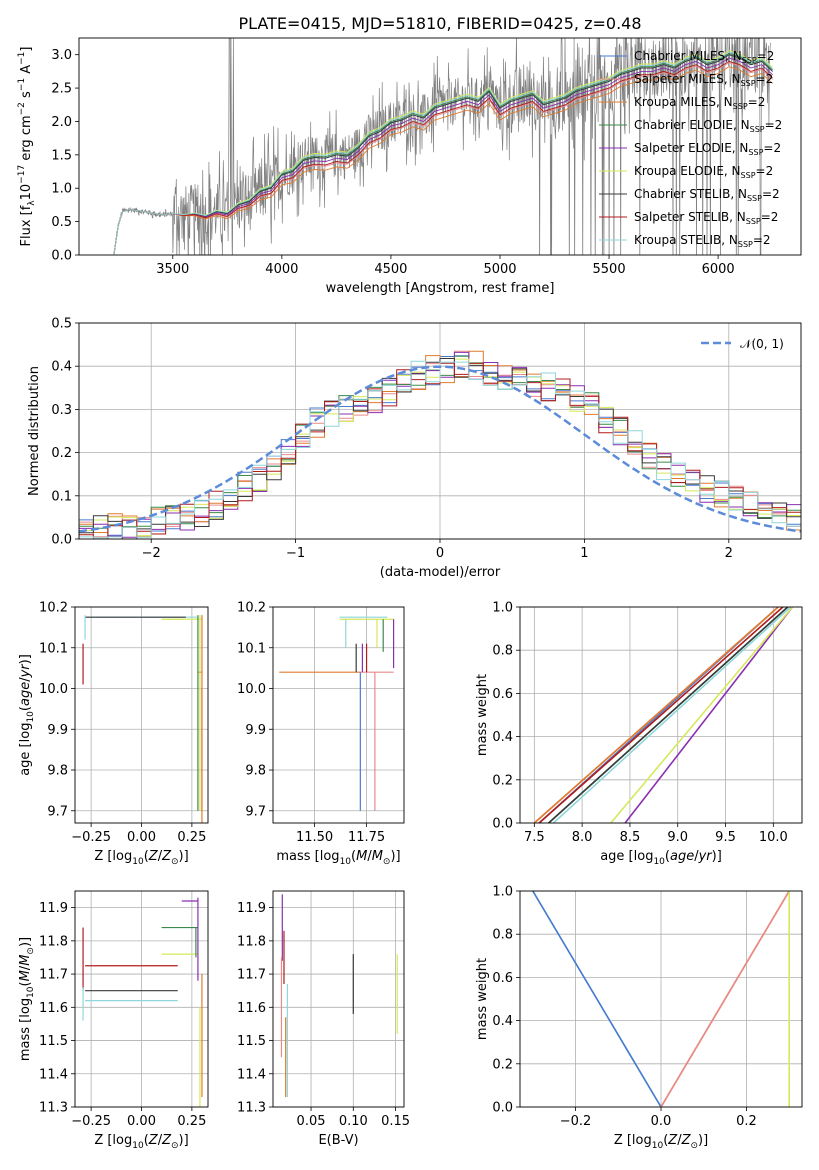 The width and height of the screenshot is (819, 1170). What do you see at coordinates (61, 410) in the screenshot?
I see `y-tick-label: 0.3` at bounding box center [61, 410].